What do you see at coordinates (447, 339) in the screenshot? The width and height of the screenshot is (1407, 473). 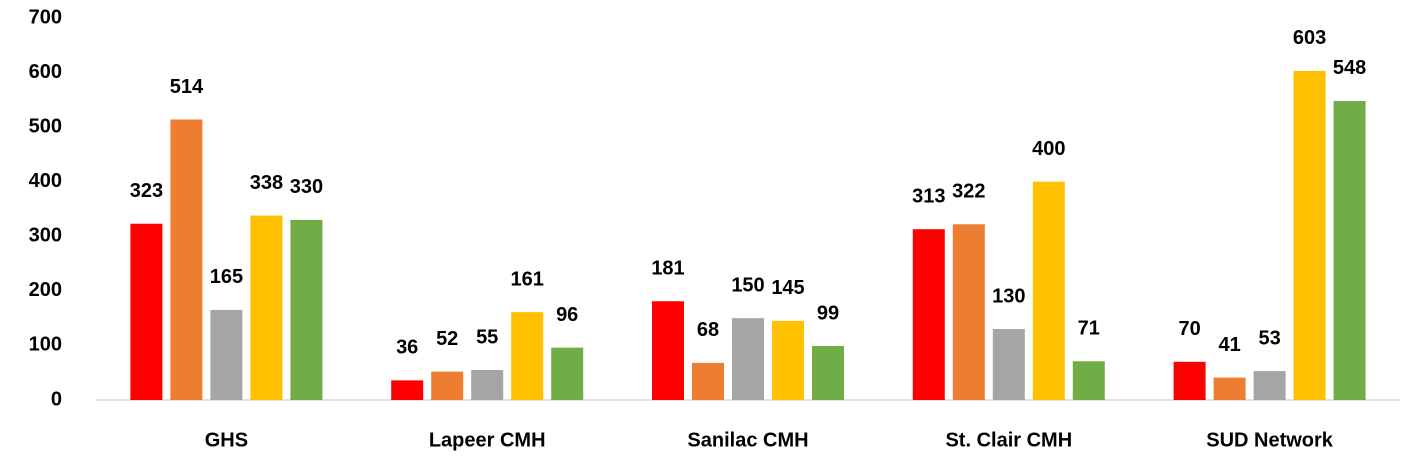 I see `data-label: 52` at bounding box center [447, 339].